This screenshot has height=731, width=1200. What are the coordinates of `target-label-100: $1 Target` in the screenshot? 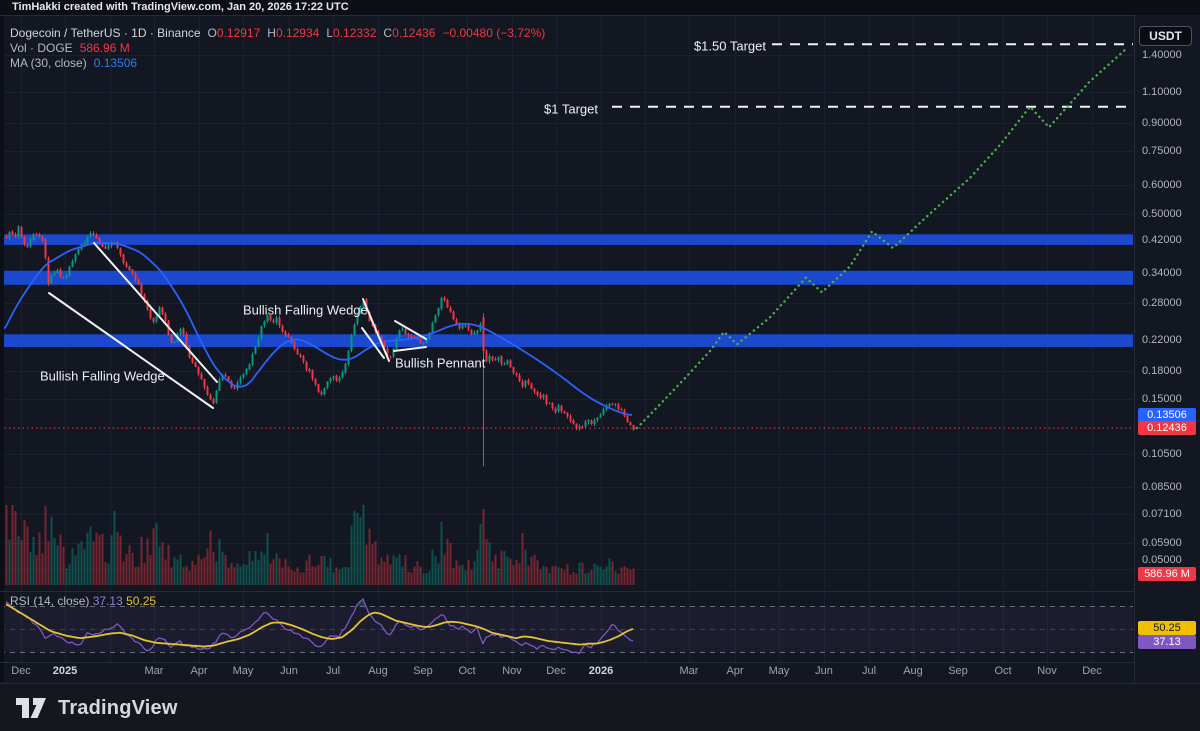 It's located at (571, 109).